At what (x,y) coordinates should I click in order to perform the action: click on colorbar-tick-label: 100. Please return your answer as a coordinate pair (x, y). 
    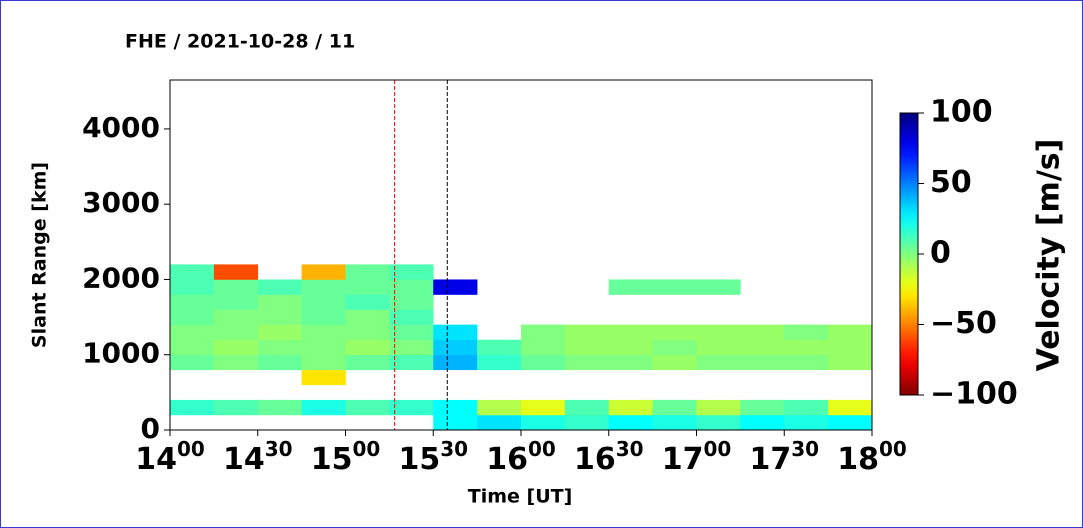
    Looking at the image, I should click on (961, 112).